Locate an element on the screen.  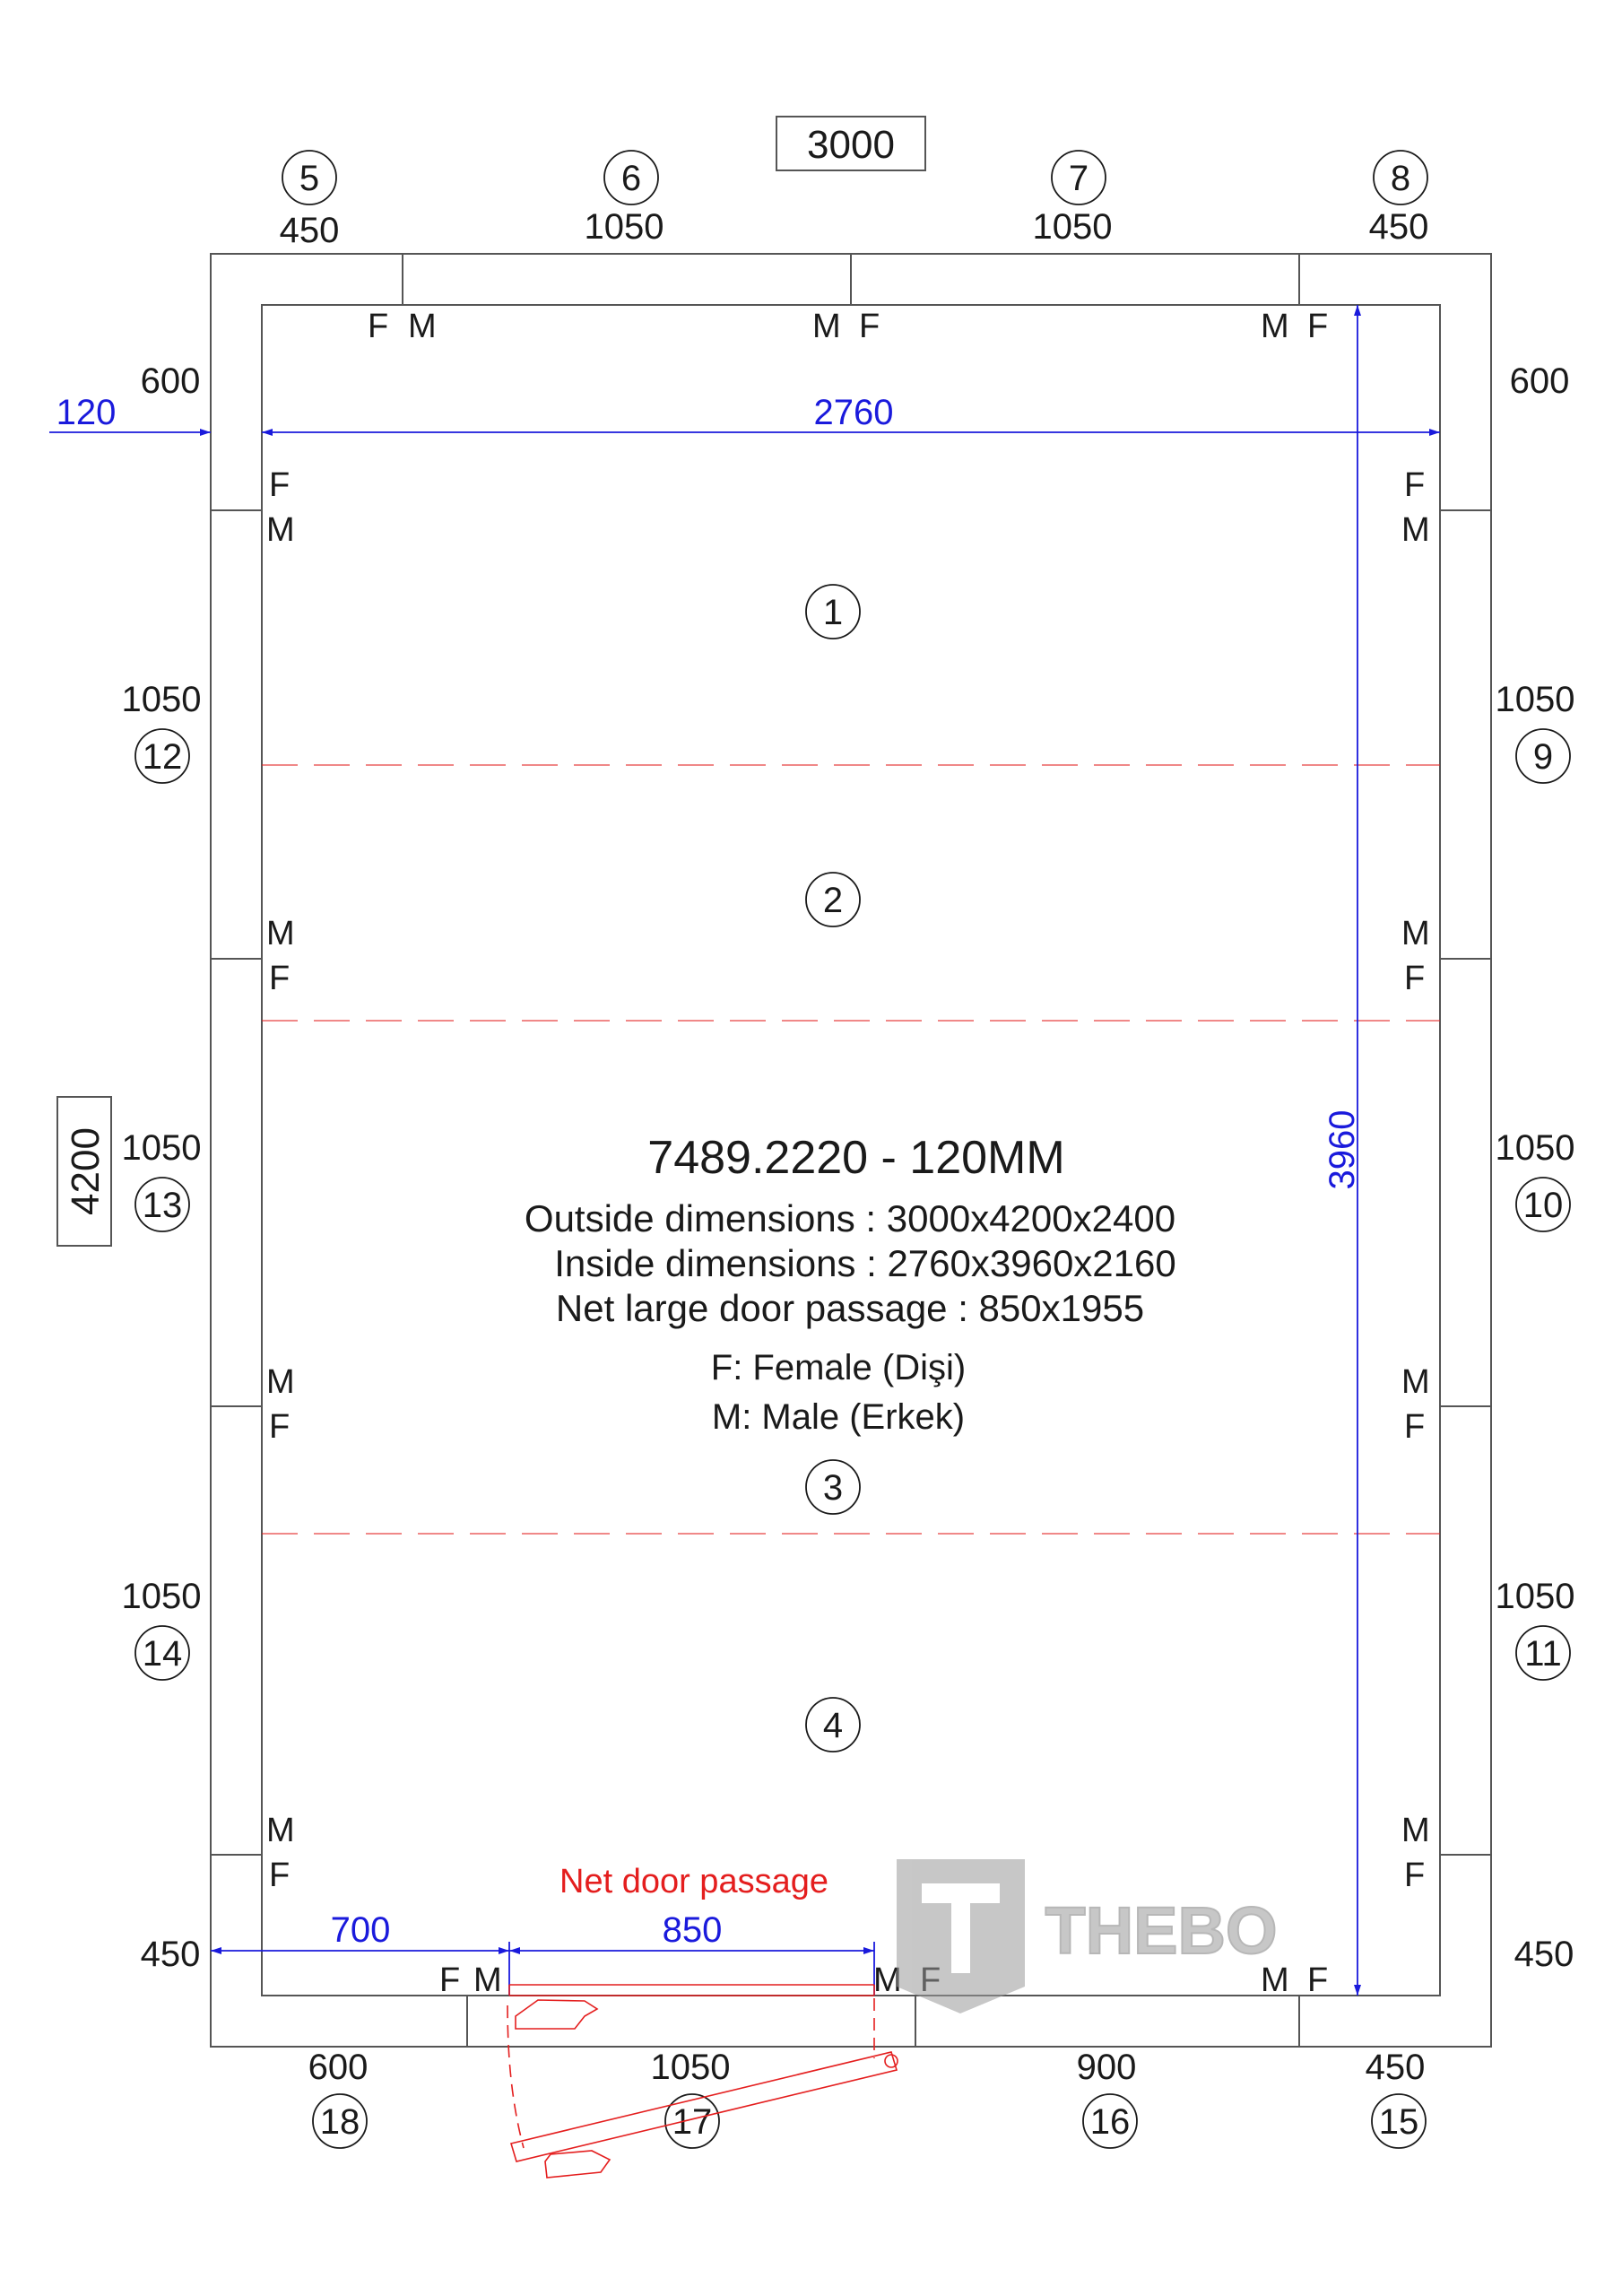
legend-female: F: Female (Dişi) is located at coordinates (838, 1367).